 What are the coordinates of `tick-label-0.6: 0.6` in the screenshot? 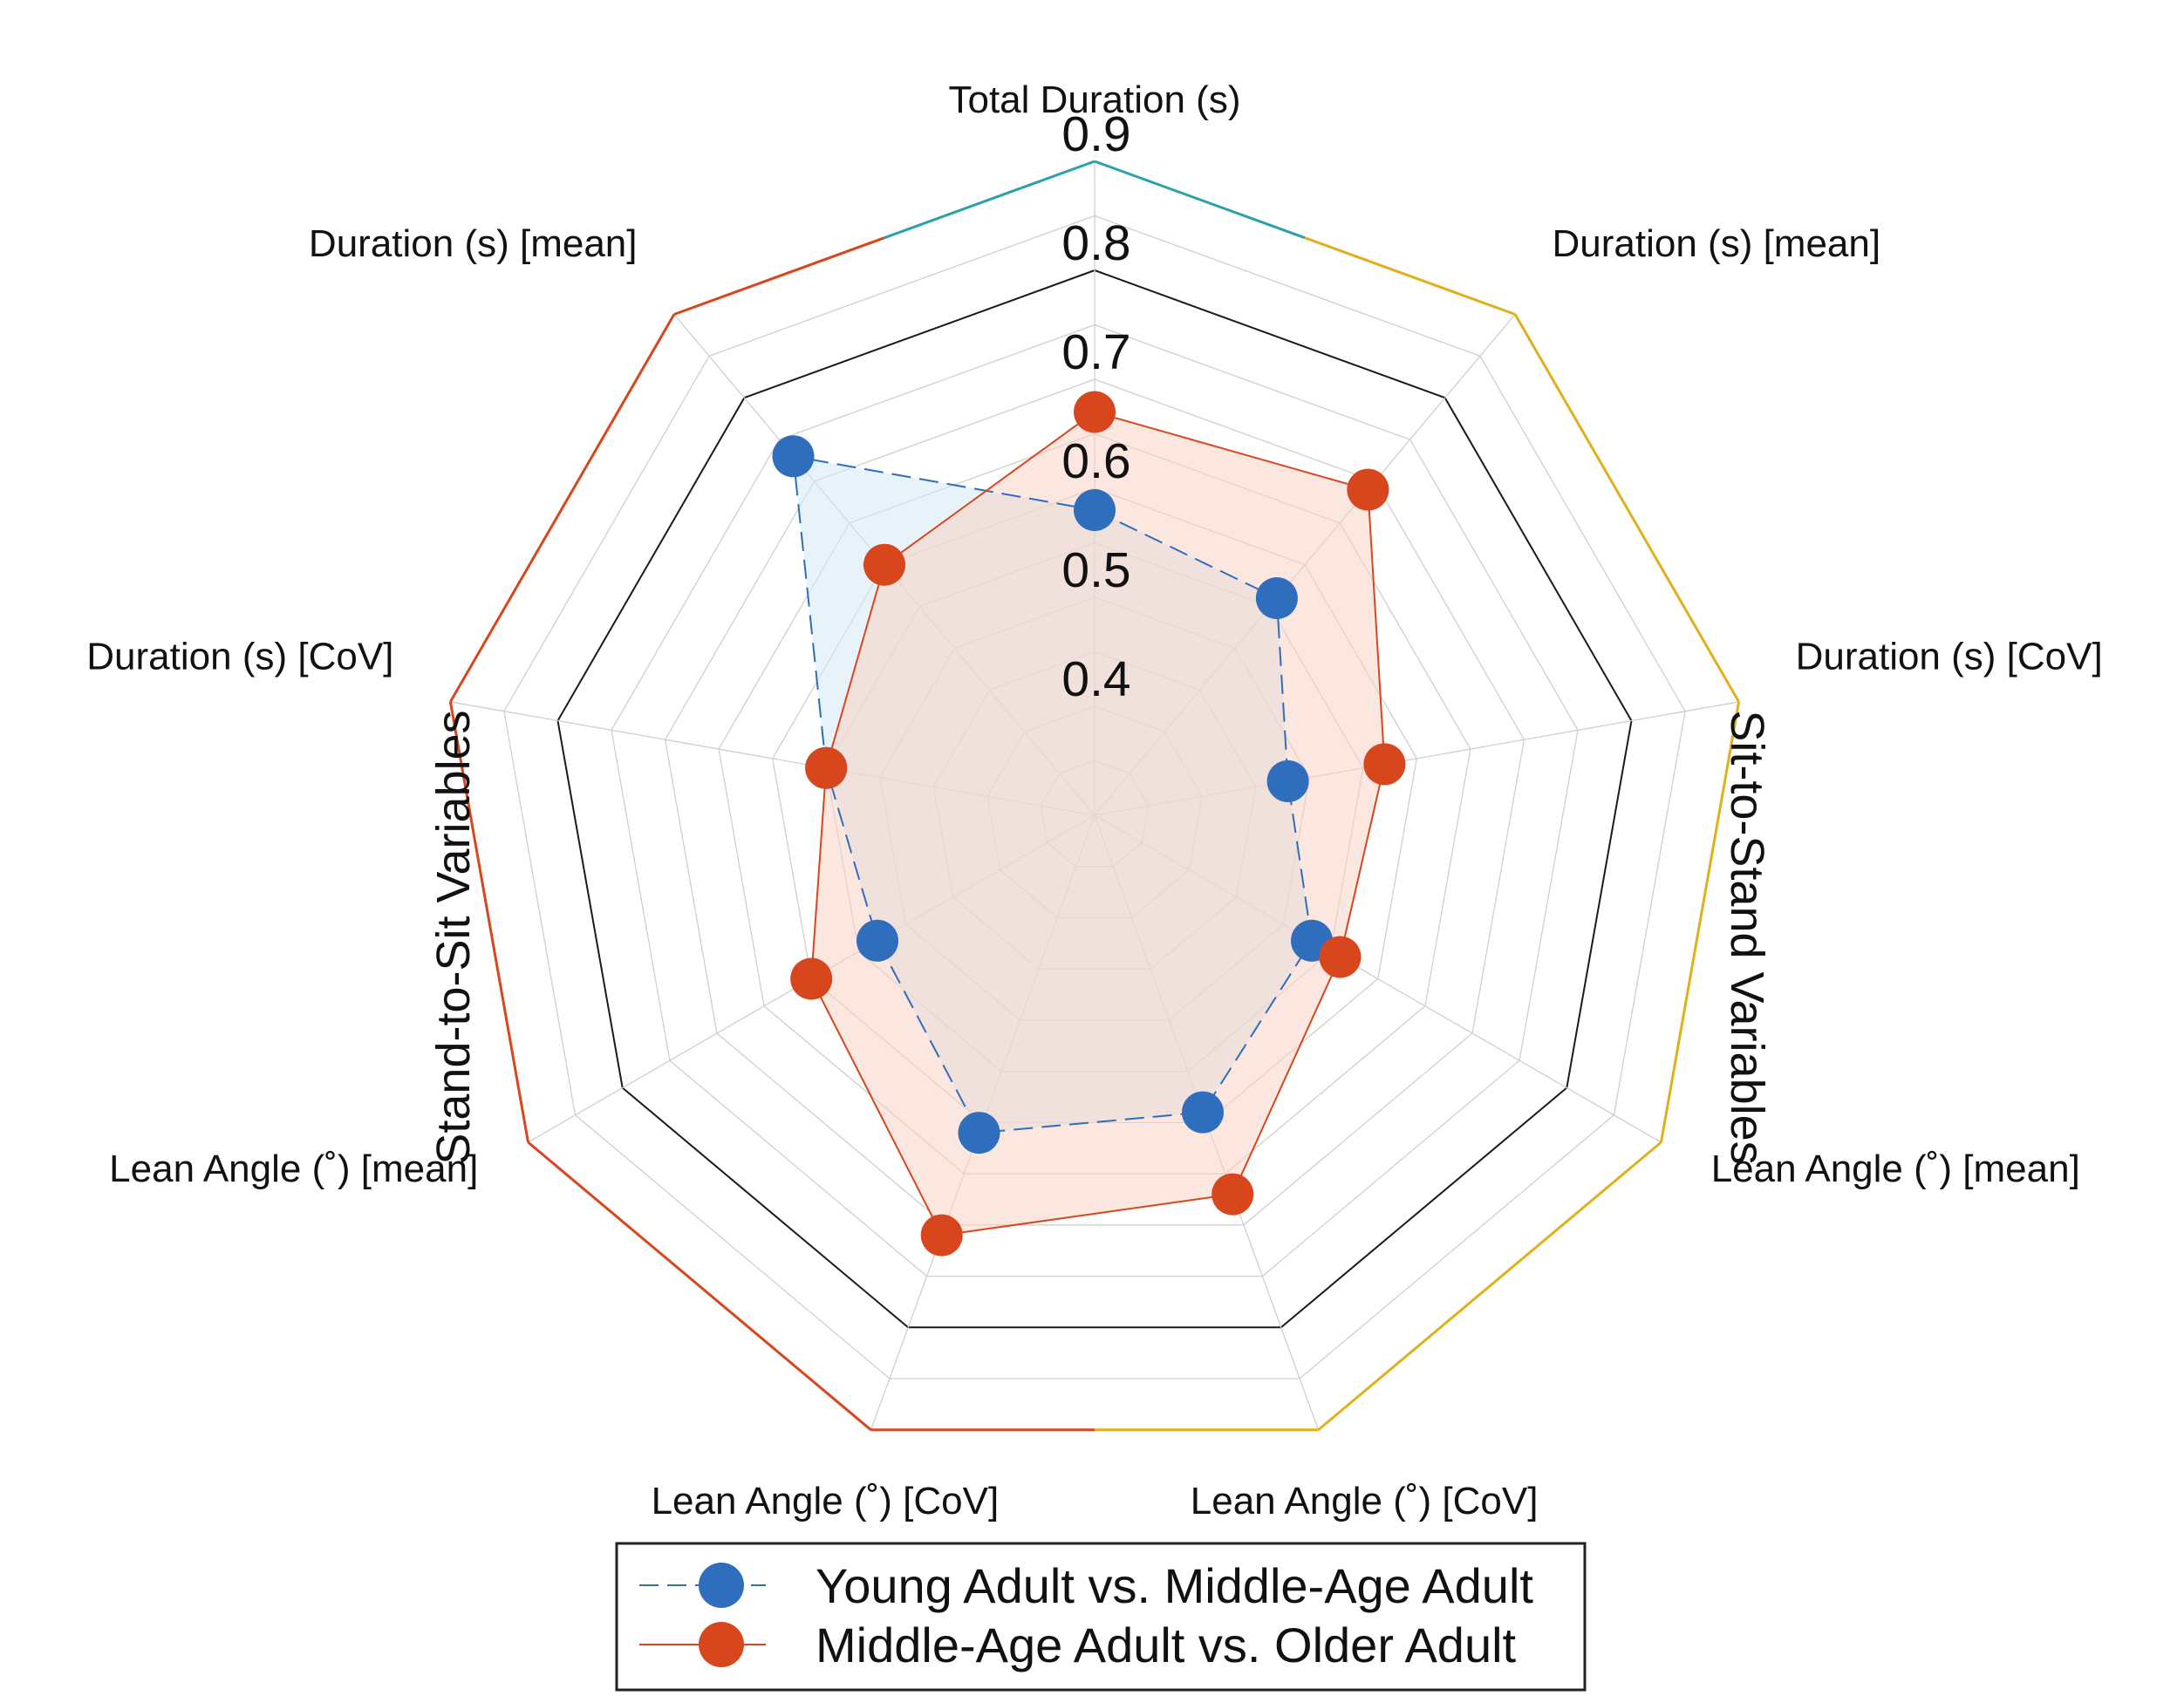 It's located at (1095, 461).